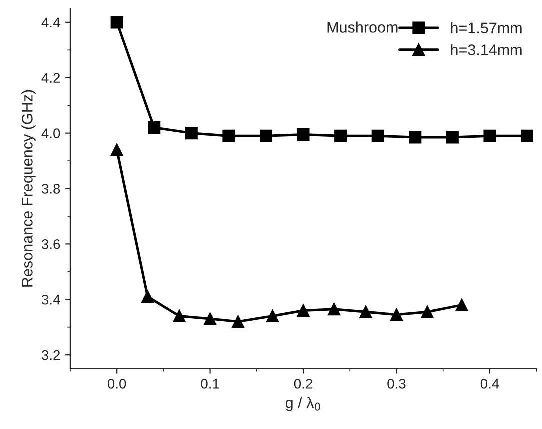 Image resolution: width=542 pixels, height=429 pixels. Describe the element at coordinates (486, 50) in the screenshot. I see `legend-label: h=3.14mm` at that location.